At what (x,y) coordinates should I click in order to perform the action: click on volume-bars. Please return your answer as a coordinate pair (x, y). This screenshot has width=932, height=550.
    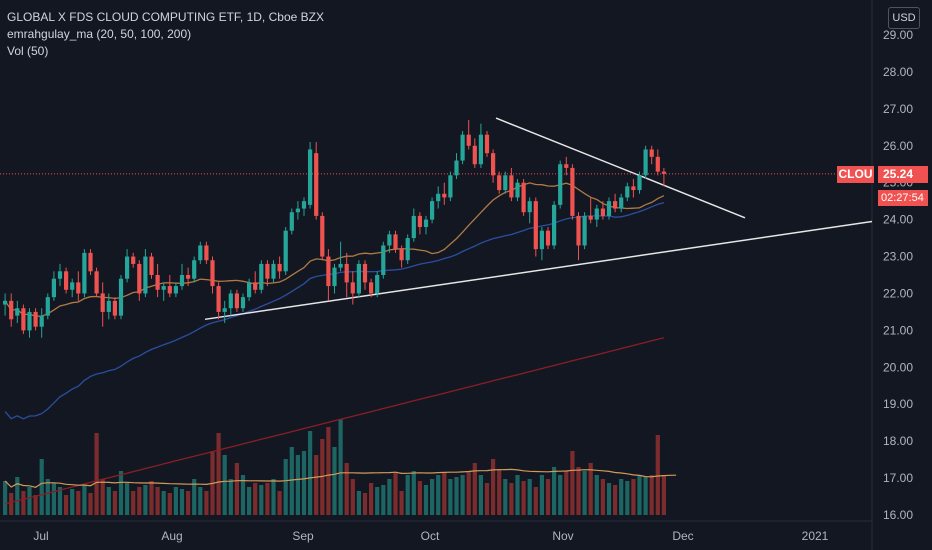
    Looking at the image, I should click on (334, 467).